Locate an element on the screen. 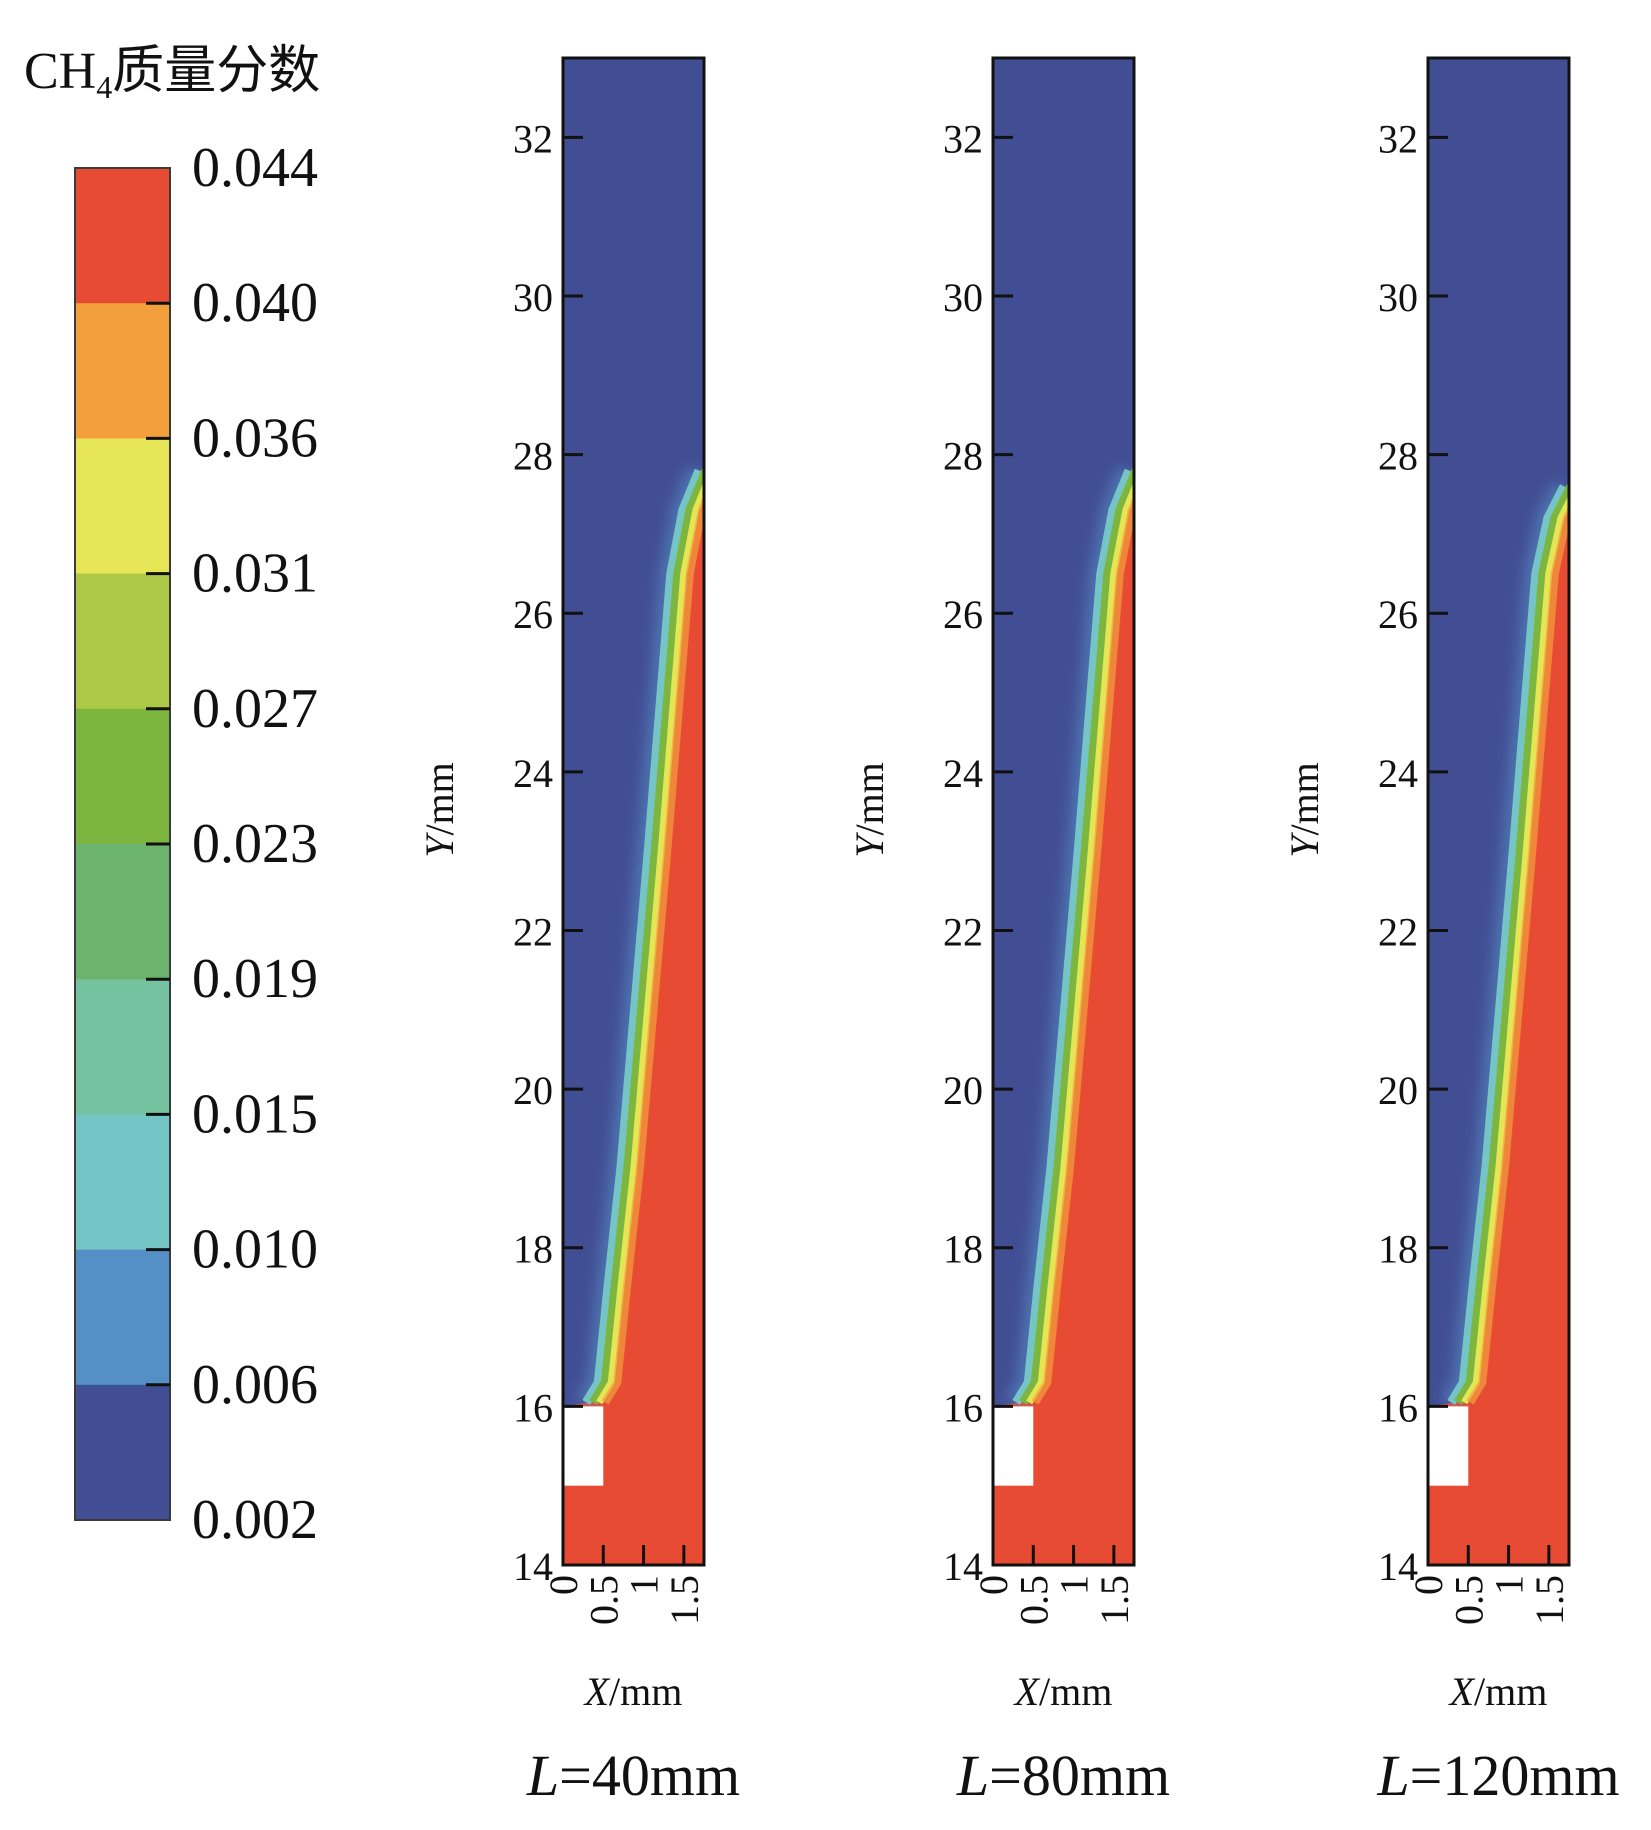 The width and height of the screenshot is (1651, 1830). colorbar-tick-label: 0.023 is located at coordinates (255, 844).